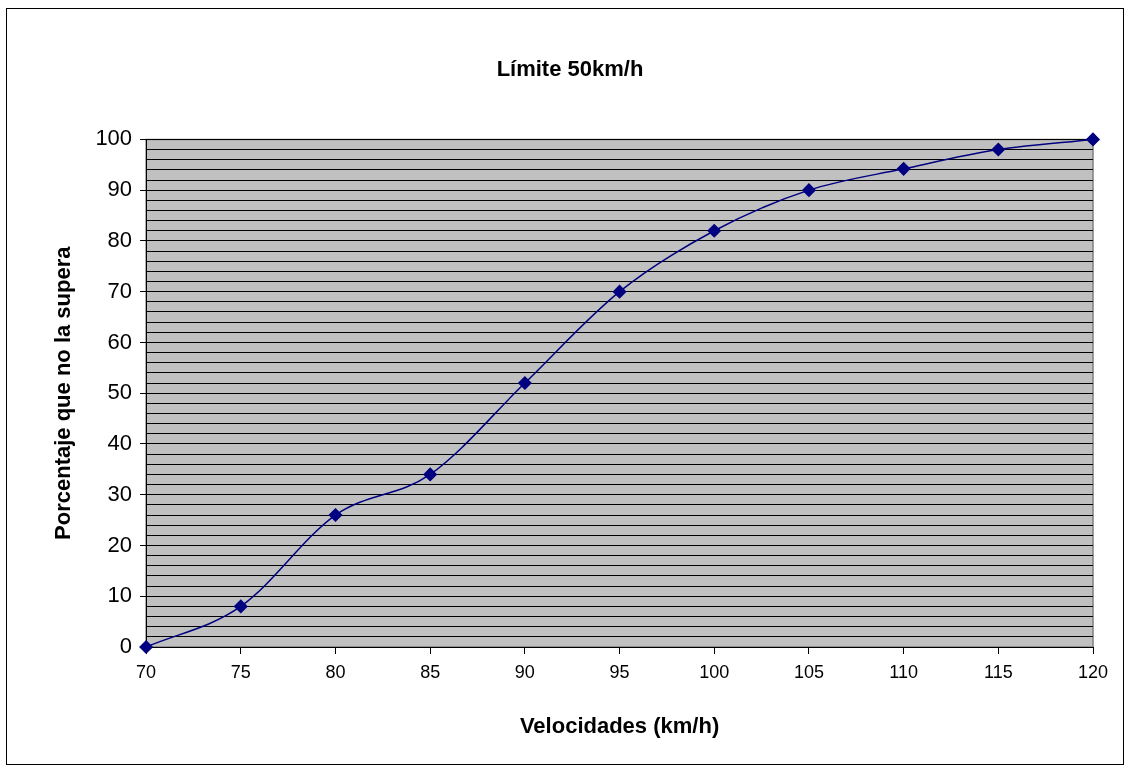 This screenshot has height=771, width=1132. What do you see at coordinates (120, 239) in the screenshot?
I see `y-tick-label: 80` at bounding box center [120, 239].